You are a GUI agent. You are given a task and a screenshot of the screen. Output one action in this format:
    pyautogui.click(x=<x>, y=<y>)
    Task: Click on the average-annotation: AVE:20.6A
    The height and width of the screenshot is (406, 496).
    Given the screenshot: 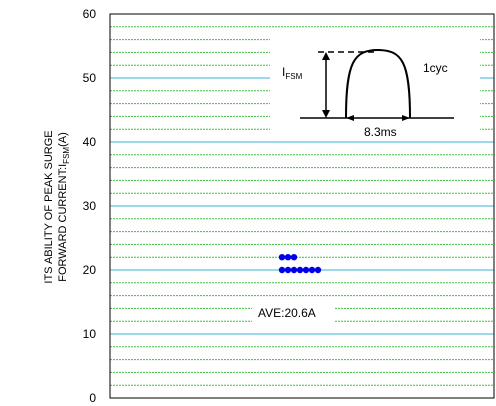 What is the action you would take?
    pyautogui.click(x=293, y=313)
    